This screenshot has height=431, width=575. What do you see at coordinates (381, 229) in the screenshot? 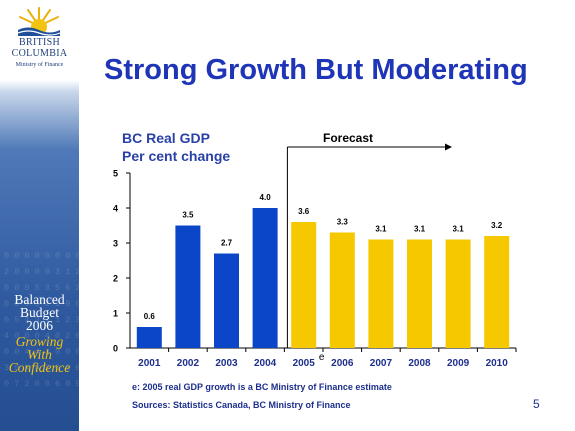
I see `value-label-2007: 3.1` at bounding box center [381, 229].